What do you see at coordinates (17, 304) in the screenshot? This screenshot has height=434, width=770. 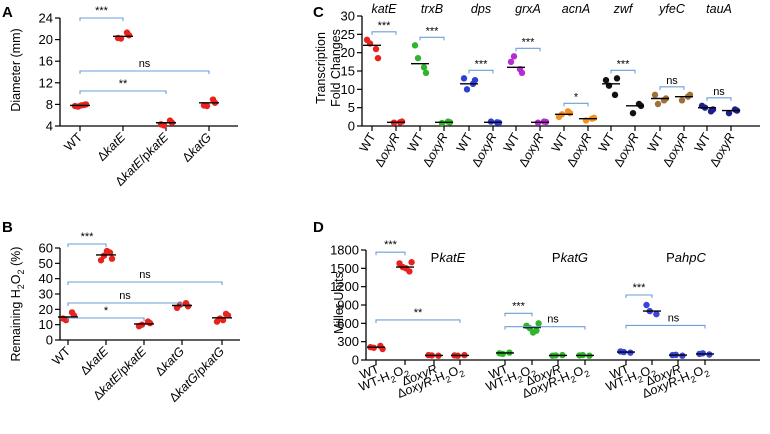 I see `panel-b-ylabel: Remaining H2O2 (%)` at bounding box center [17, 304].